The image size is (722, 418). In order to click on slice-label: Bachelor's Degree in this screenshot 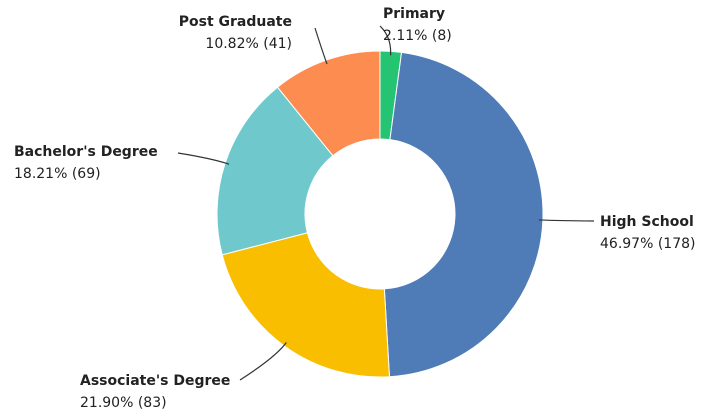, I will do `click(86, 152)`.